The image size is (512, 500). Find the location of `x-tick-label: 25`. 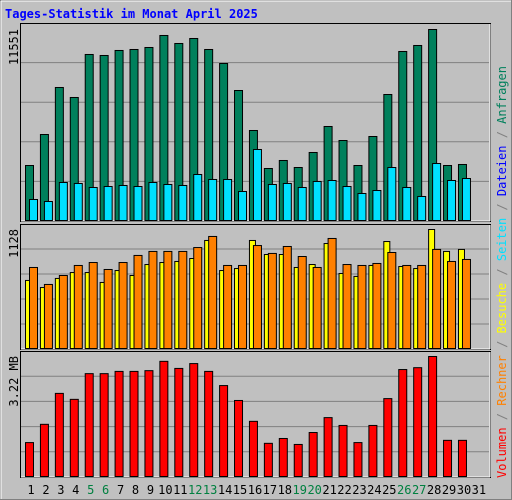

x-tick-label: 25 is located at coordinates (389, 490).